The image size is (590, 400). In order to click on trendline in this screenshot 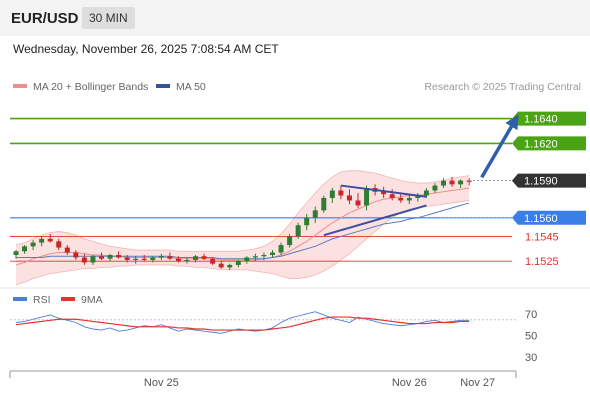, I will do `click(375, 220)`.